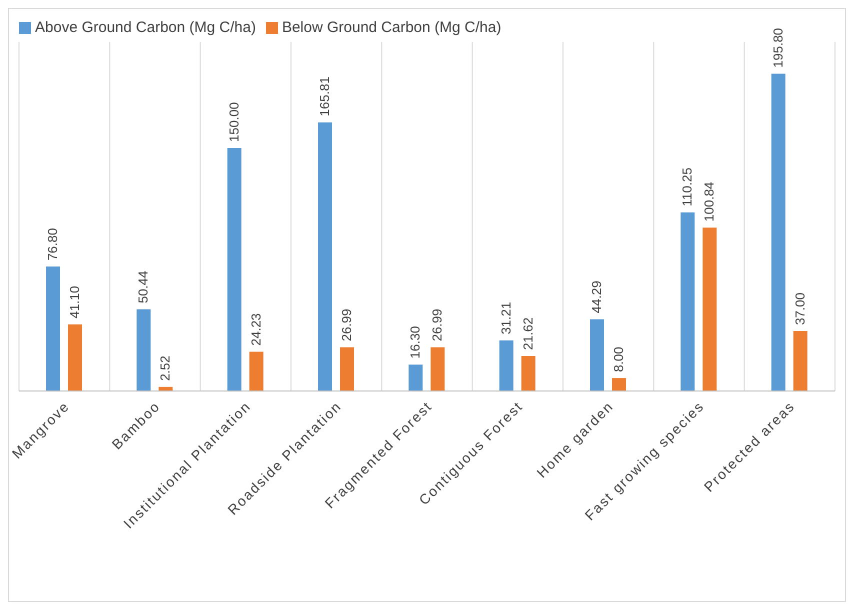  I want to click on data-label: 41.10, so click(74, 302).